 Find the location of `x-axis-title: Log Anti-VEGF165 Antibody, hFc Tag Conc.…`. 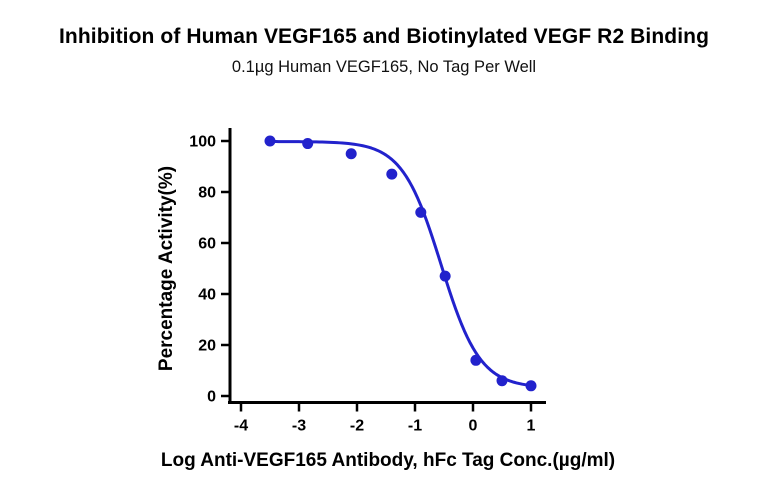

x-axis-title: Log Anti-VEGF165 Antibody, hFc Tag Conc.… is located at coordinates (388, 460).